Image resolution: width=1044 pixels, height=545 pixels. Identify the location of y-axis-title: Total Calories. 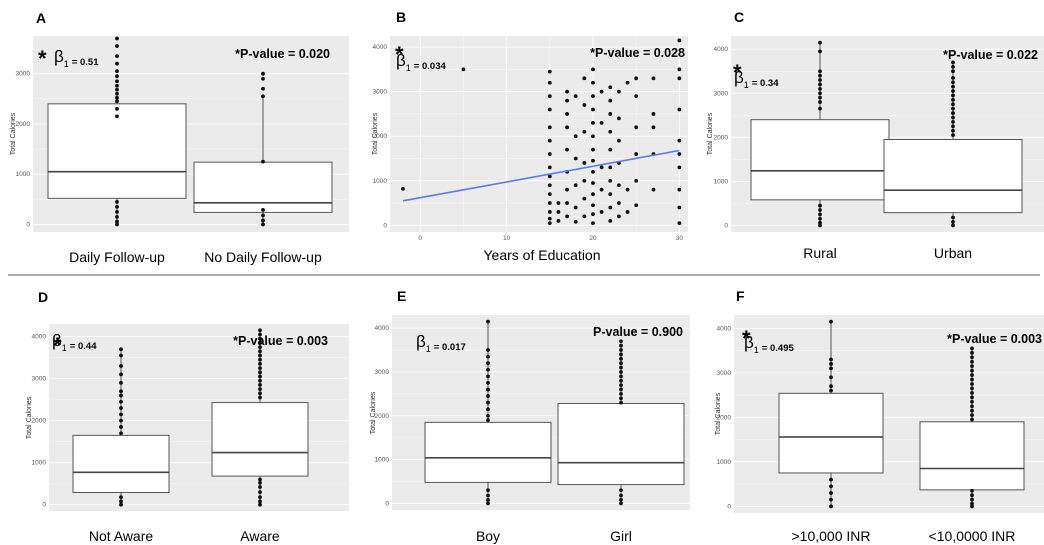
(29, 417).